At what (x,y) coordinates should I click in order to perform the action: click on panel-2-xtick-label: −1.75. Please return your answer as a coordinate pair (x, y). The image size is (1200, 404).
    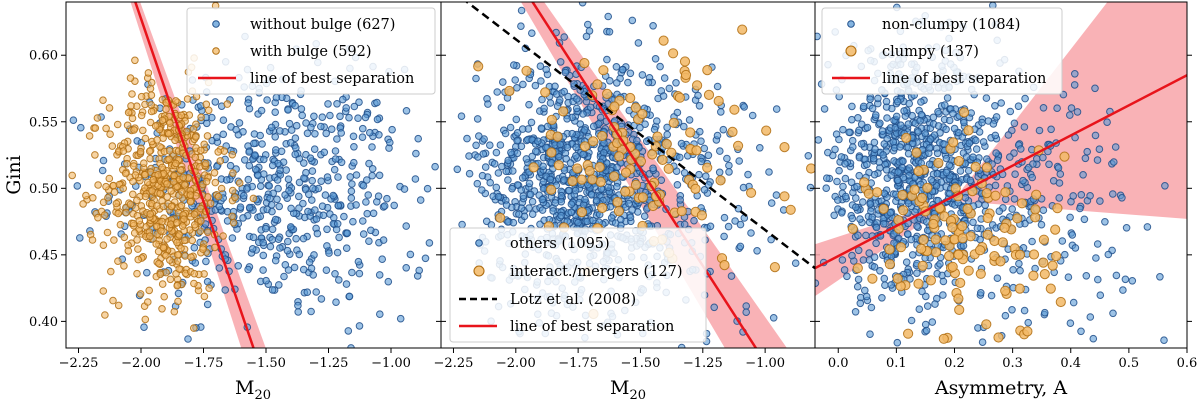
    Looking at the image, I should click on (578, 363).